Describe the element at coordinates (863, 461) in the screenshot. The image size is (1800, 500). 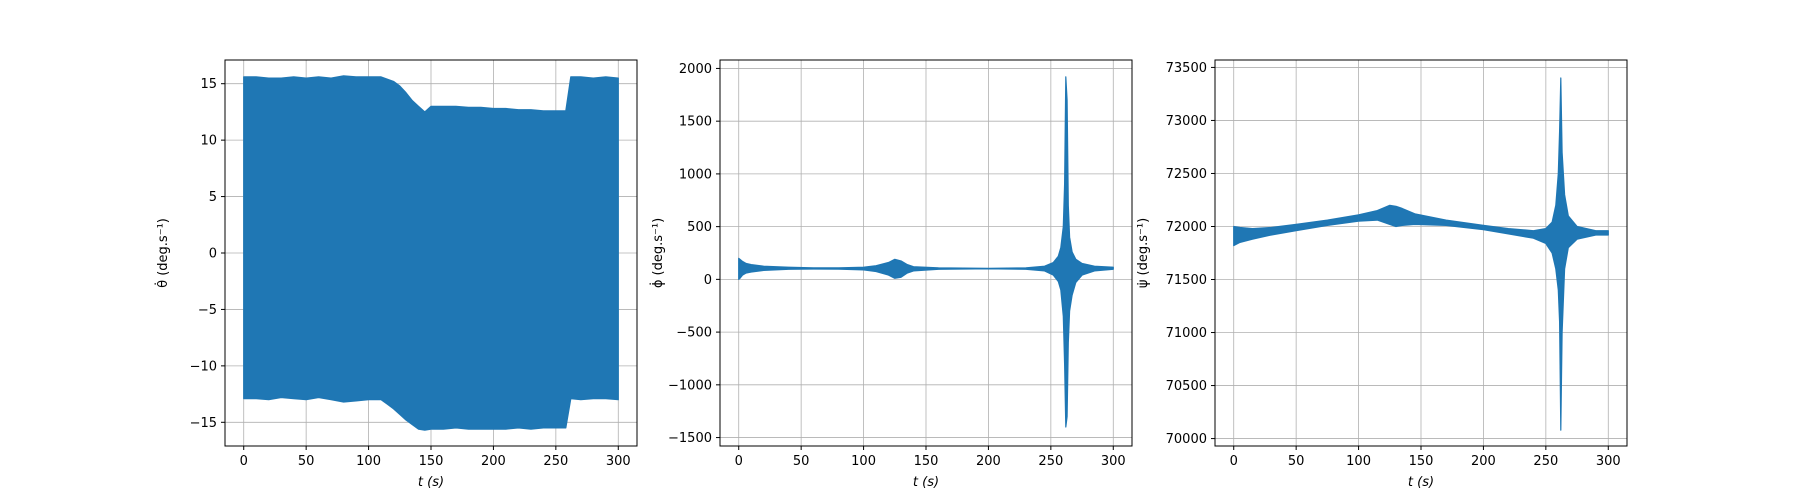
I see `phi-dot-x-tick-label: 100` at that location.